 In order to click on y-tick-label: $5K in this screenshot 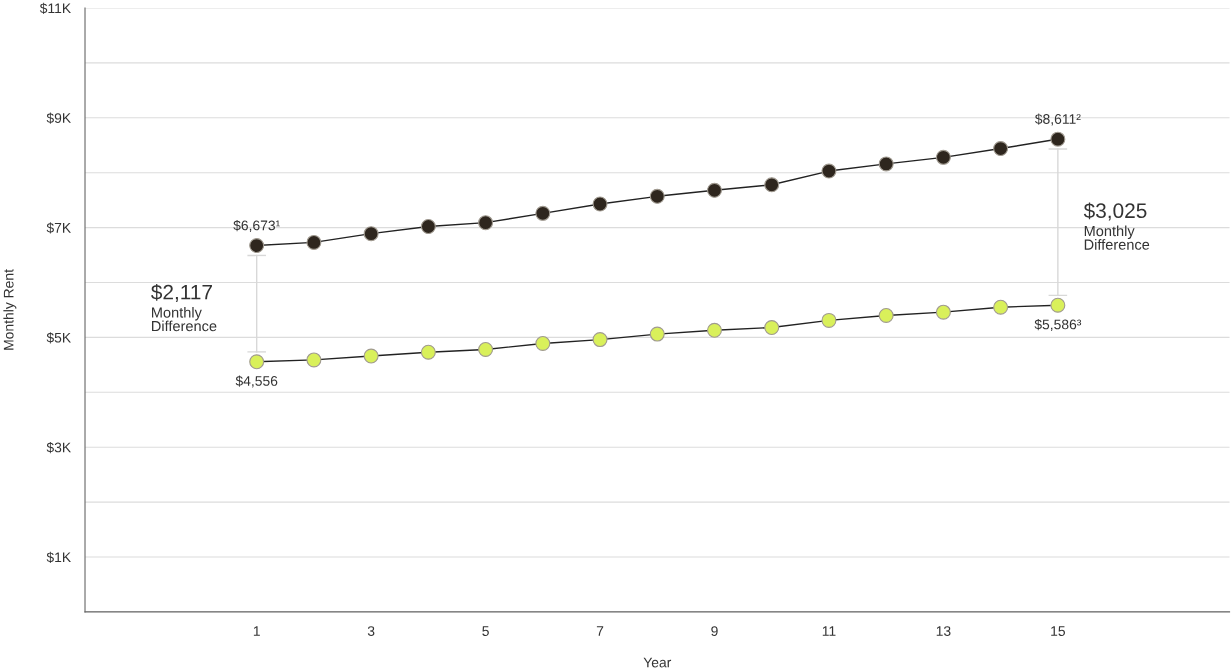, I will do `click(58, 338)`.